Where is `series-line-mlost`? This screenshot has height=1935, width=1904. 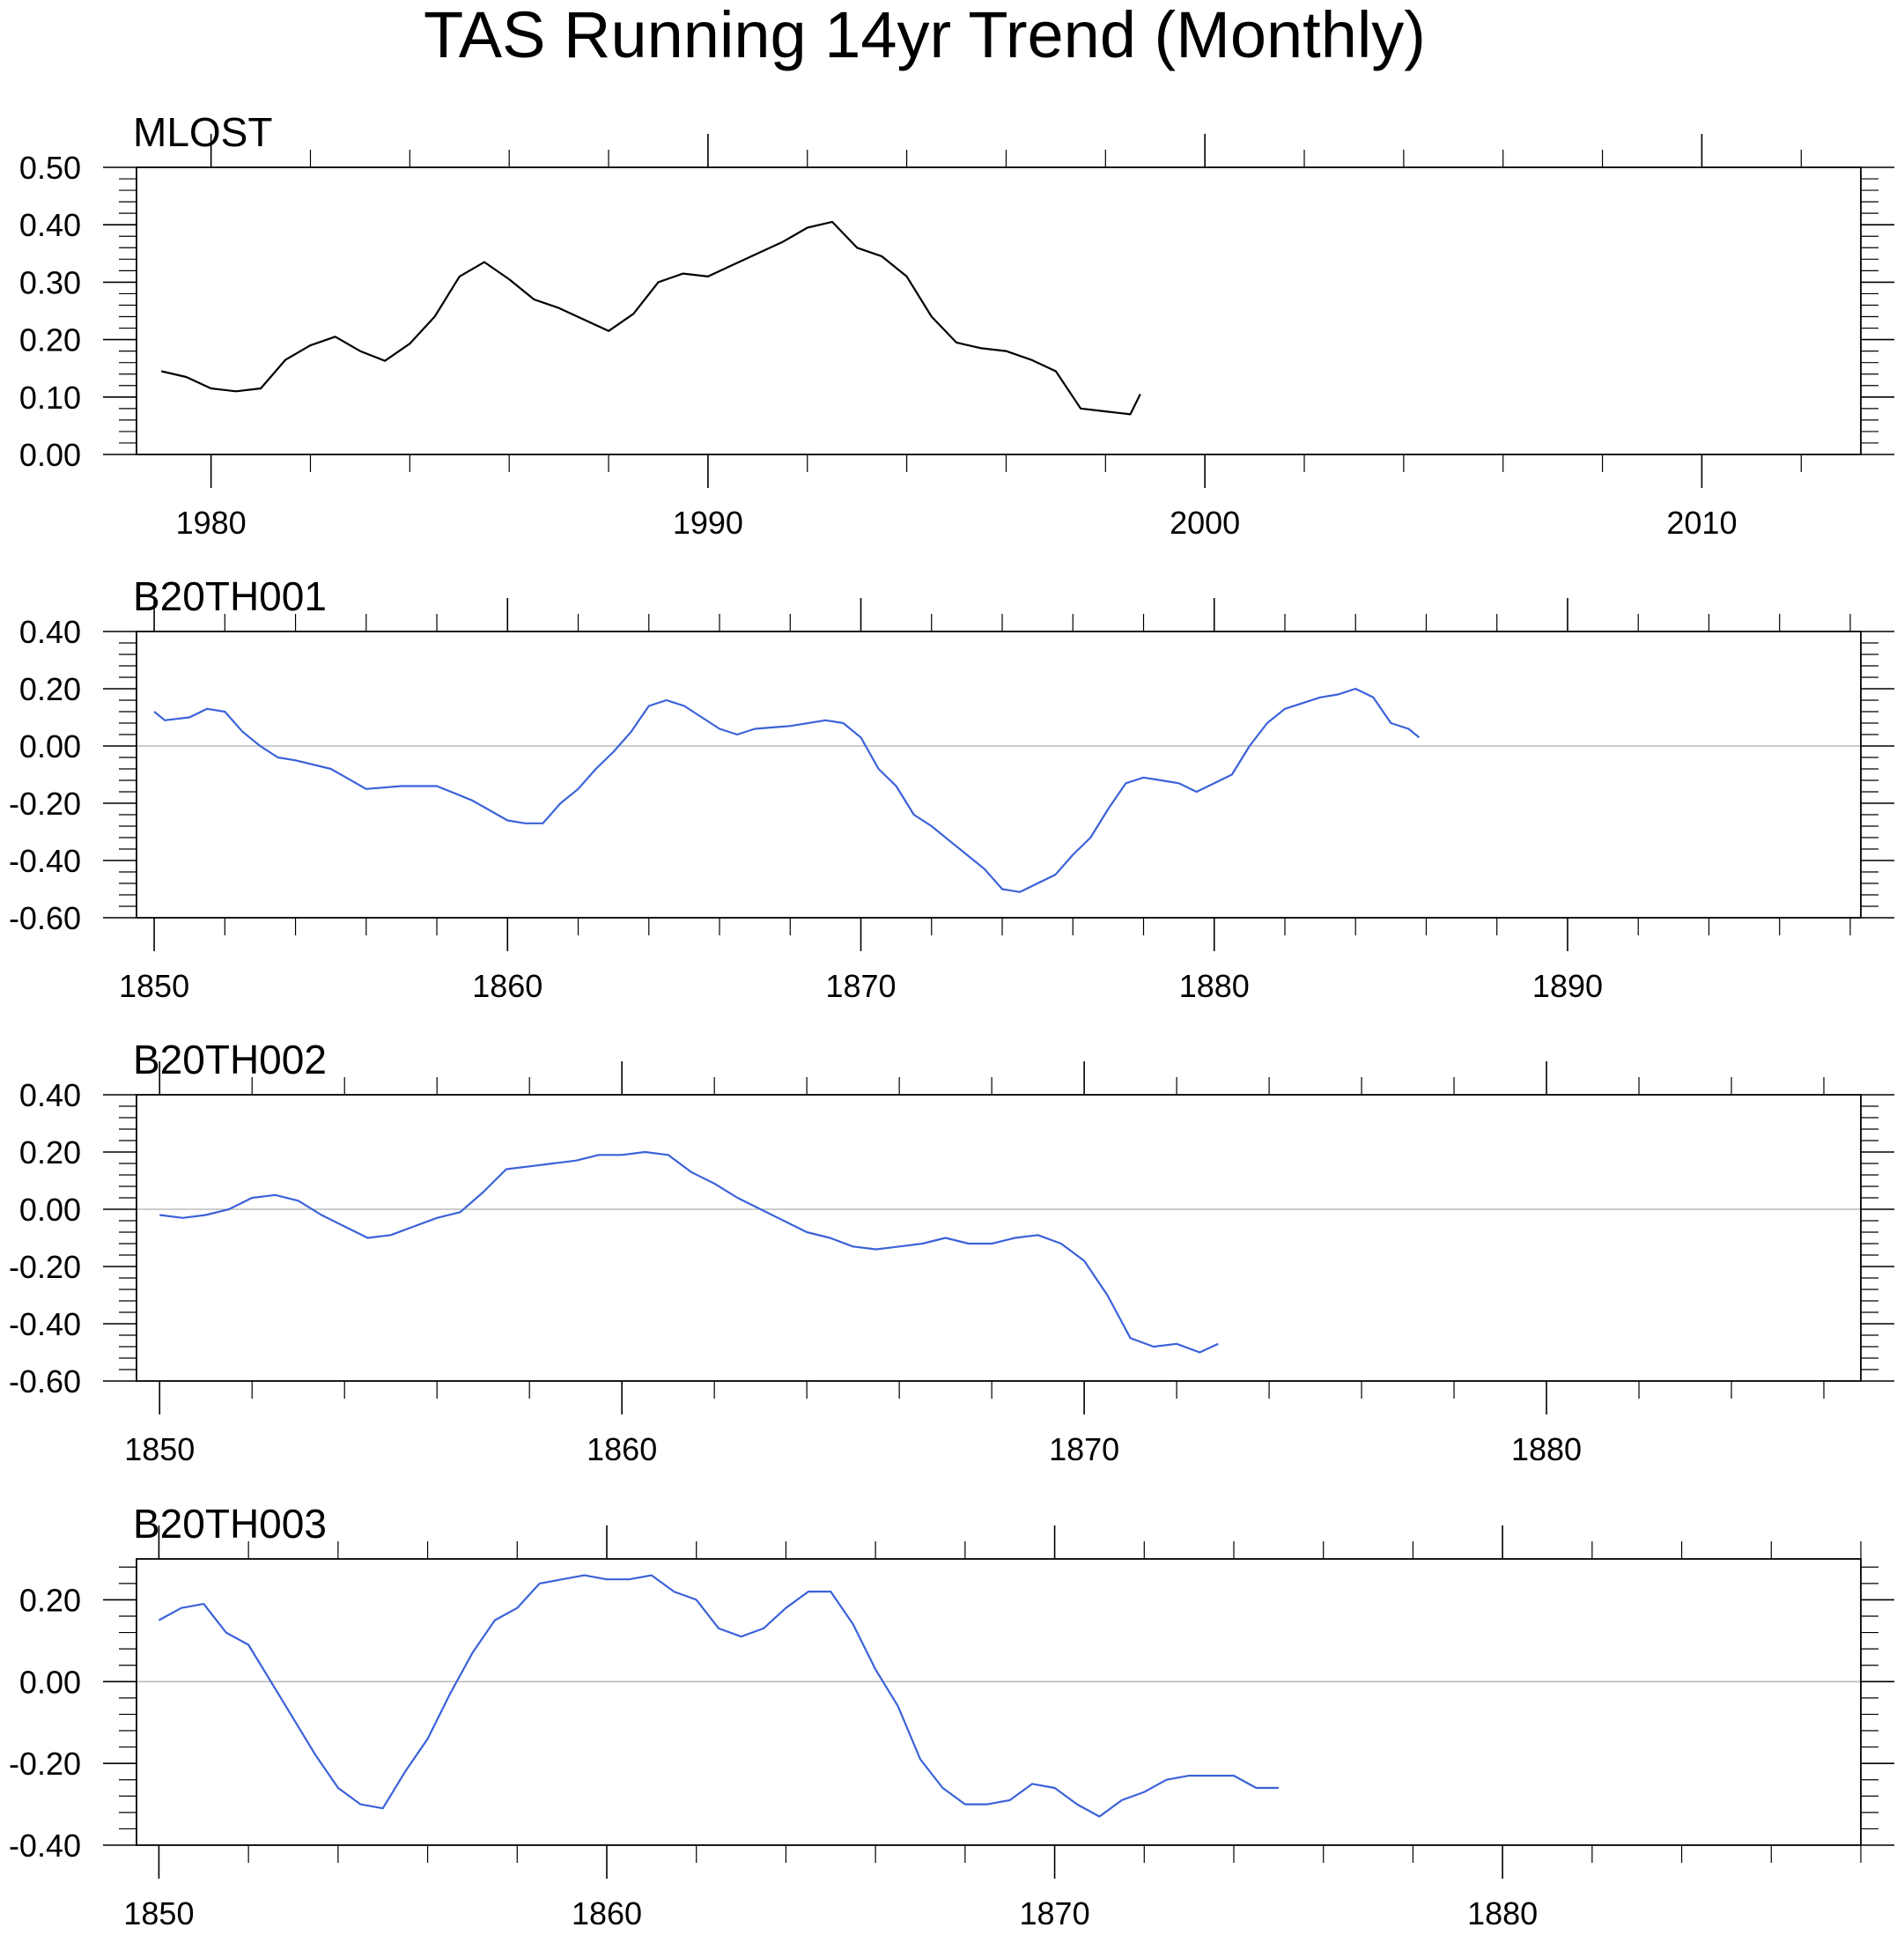 series-line-mlost is located at coordinates (650, 318).